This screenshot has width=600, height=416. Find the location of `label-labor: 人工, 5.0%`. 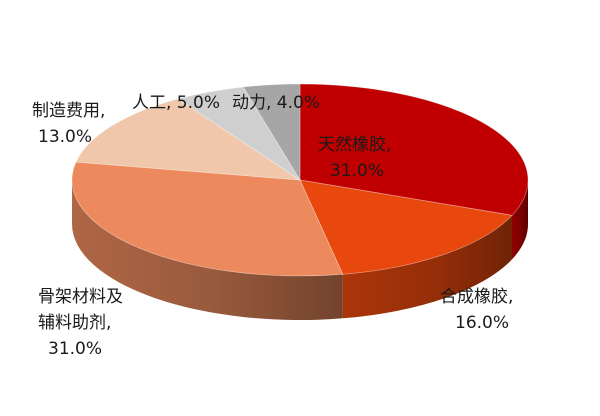

label-labor: 人工, 5.0% is located at coordinates (176, 103).